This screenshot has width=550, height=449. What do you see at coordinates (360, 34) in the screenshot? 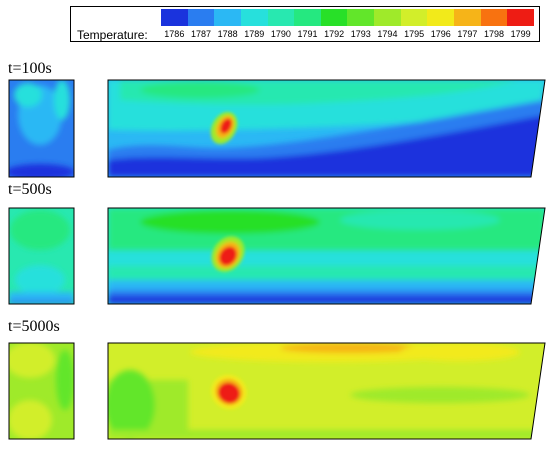
I see `legend-value-label: 1793` at bounding box center [360, 34].